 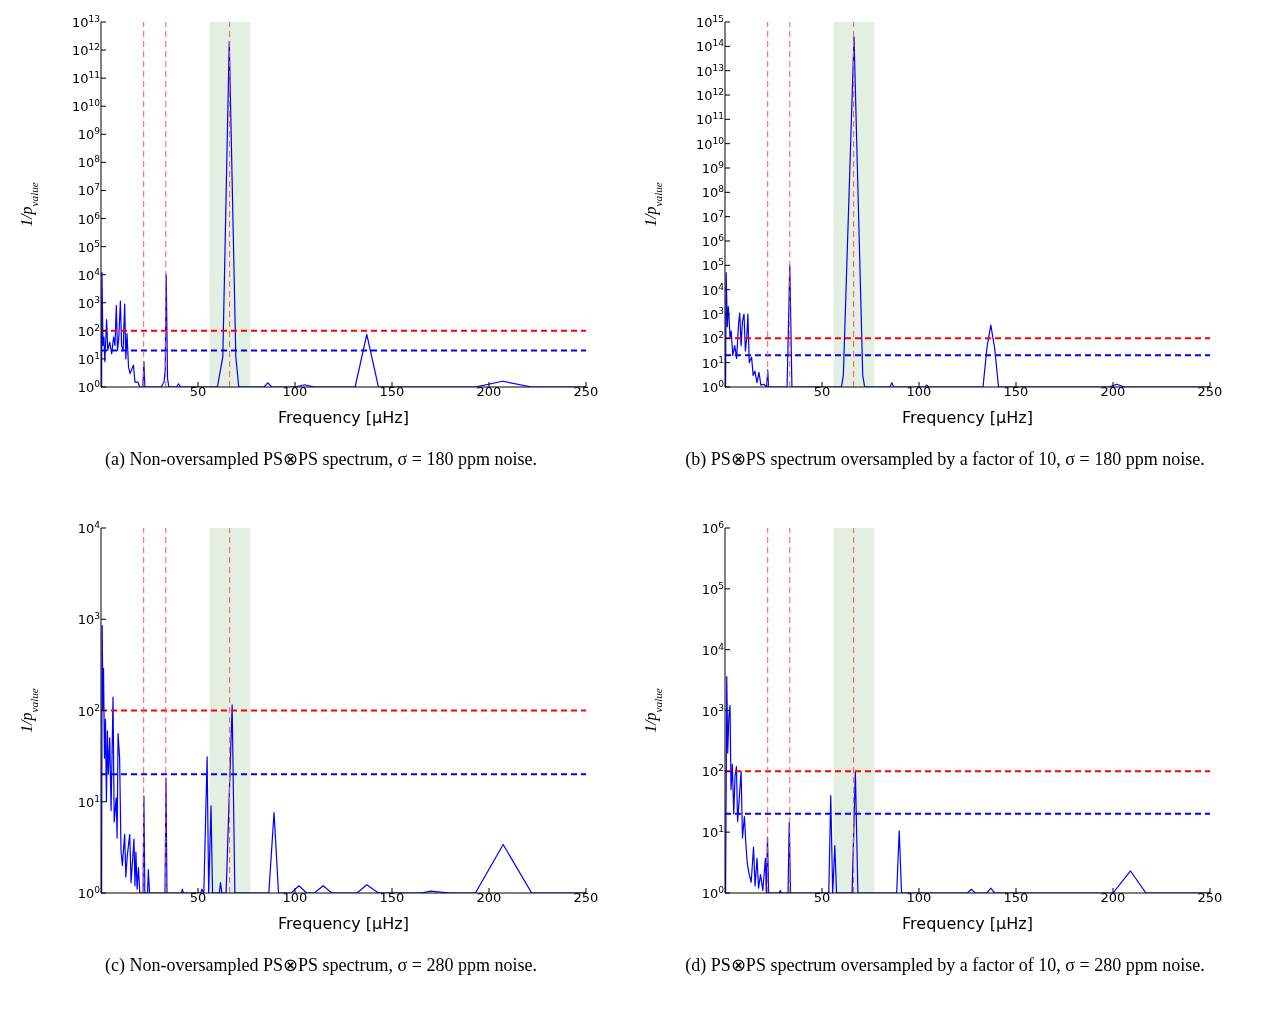 What do you see at coordinates (709, 22) in the screenshot?
I see `y-tick-label: 10$^{15}$` at bounding box center [709, 22].